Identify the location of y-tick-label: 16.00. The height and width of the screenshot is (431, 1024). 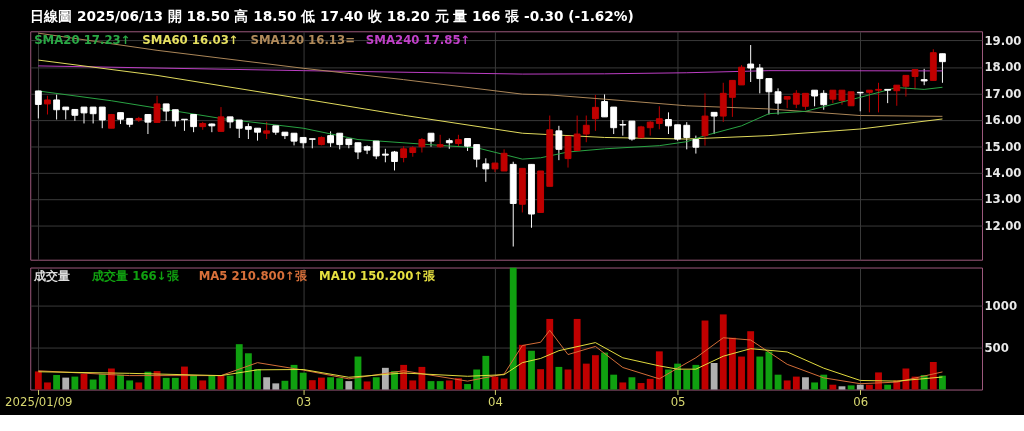
(1003, 120).